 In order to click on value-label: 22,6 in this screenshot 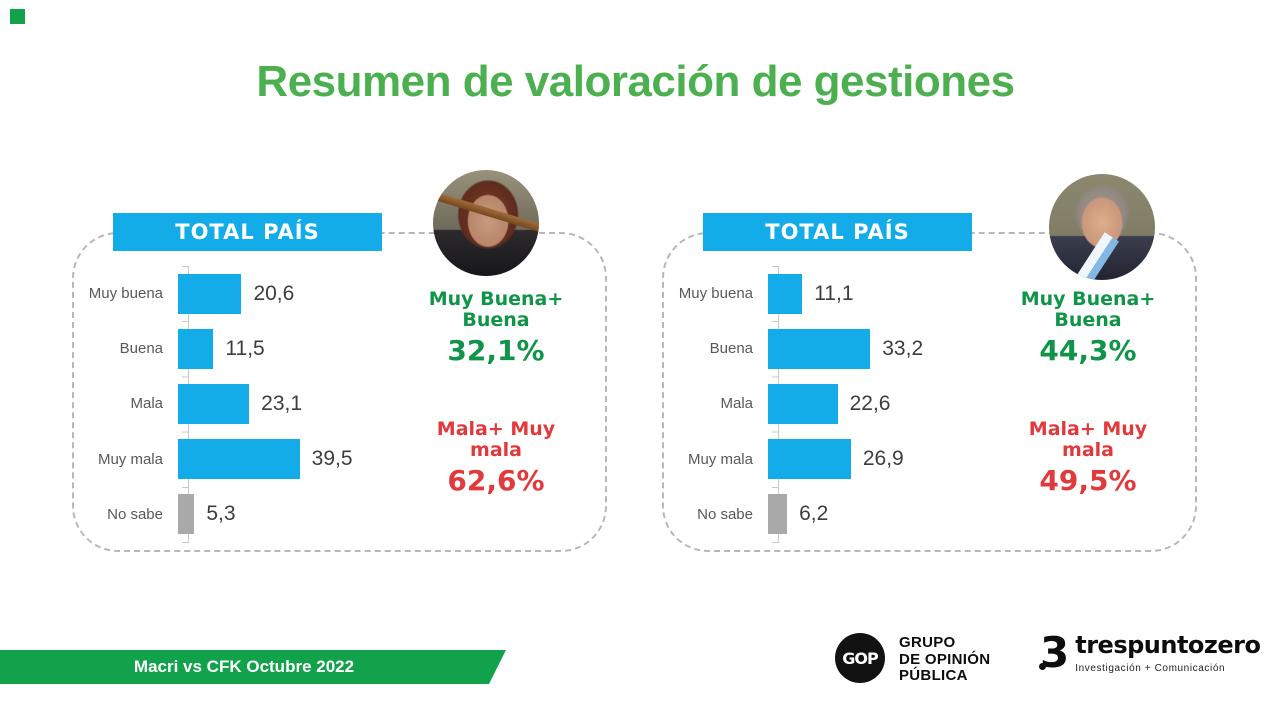, I will do `click(870, 403)`.